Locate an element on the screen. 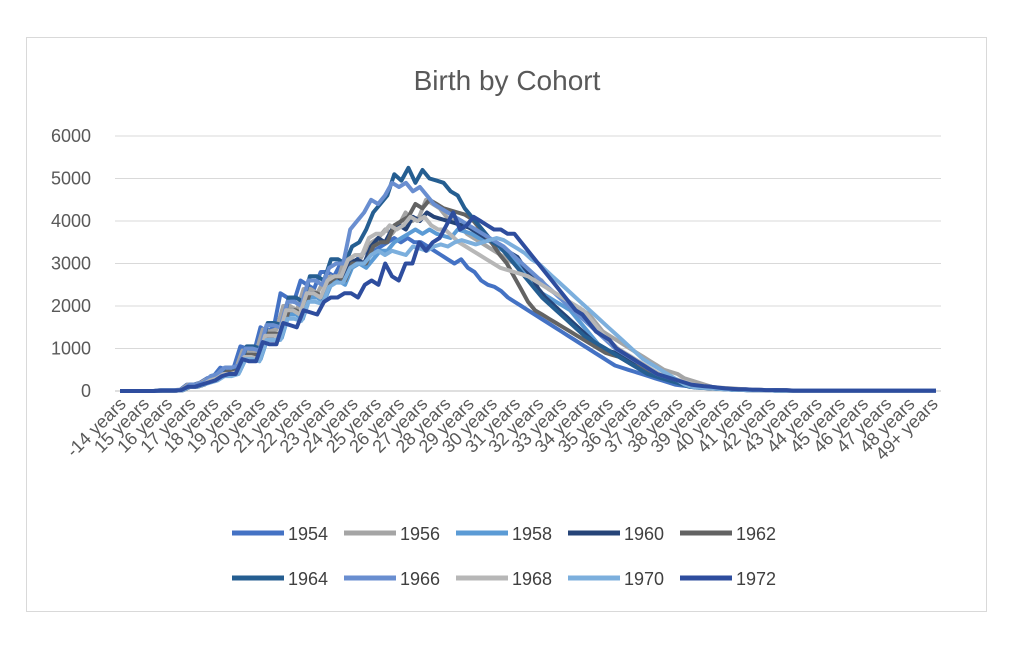 The image size is (1021, 656). y-tick-label: 6000 is located at coordinates (71, 136).